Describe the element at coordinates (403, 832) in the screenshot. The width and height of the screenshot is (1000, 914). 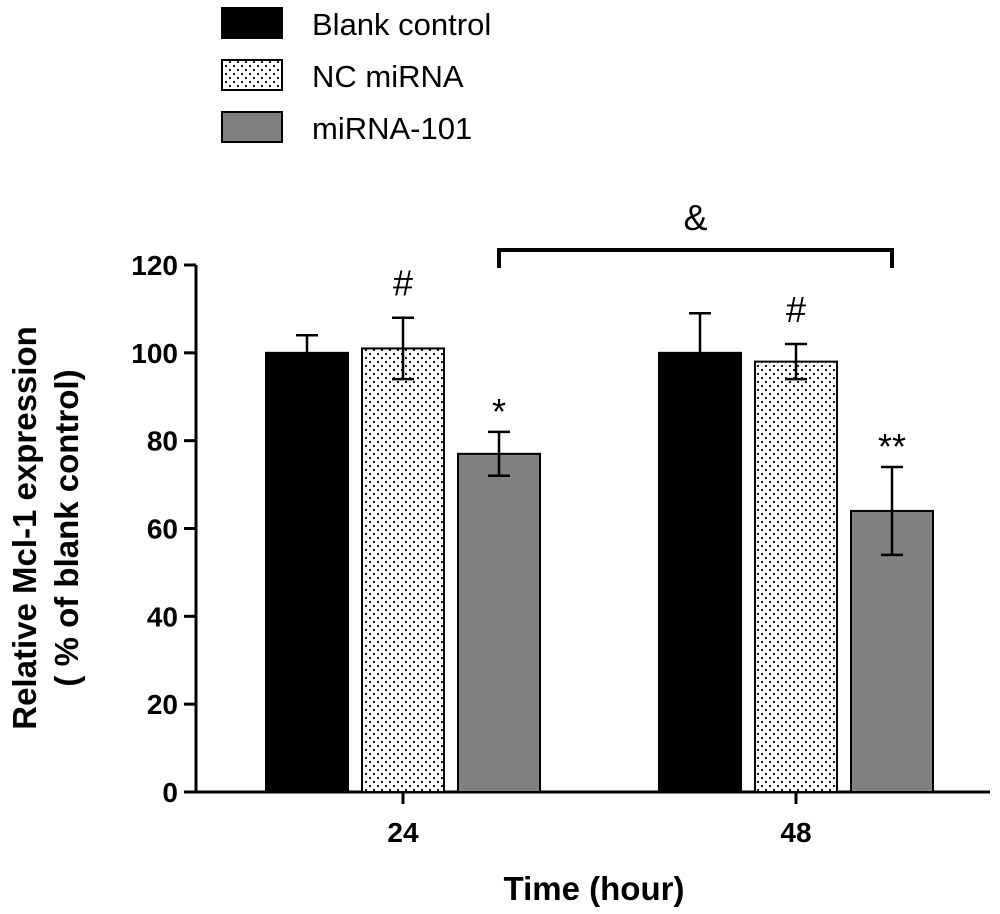
I see `x-tick-label: 24` at that location.